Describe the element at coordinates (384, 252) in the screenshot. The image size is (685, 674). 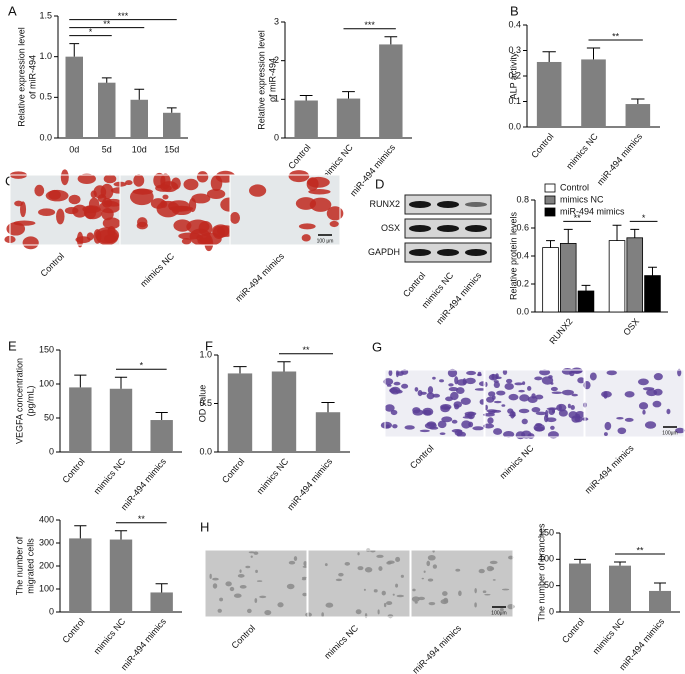
I see `blot-row-label: GAPDH` at that location.